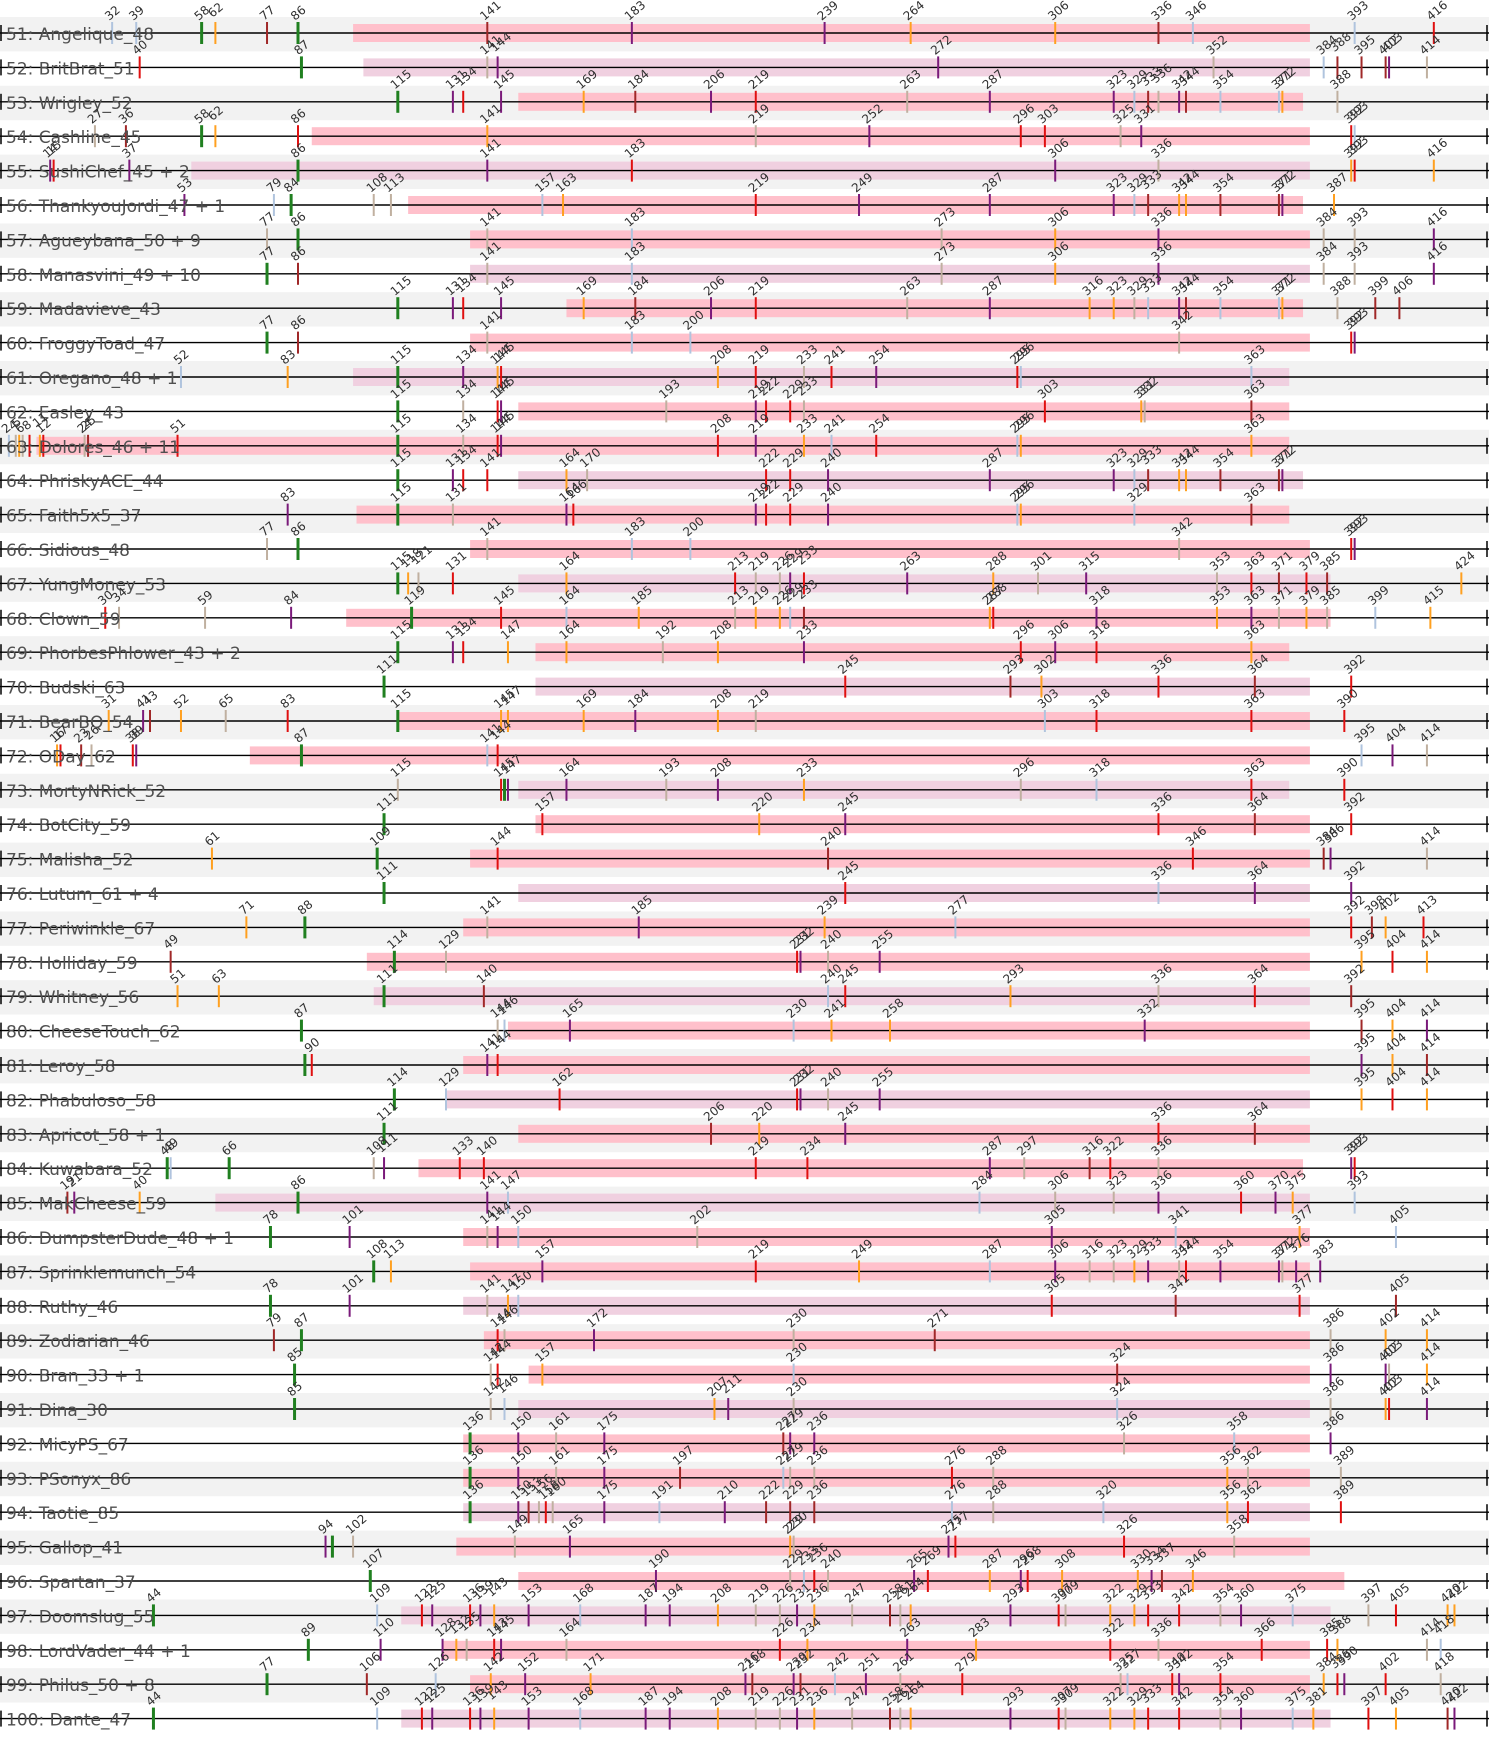  What do you see at coordinates (61, 757) in the screenshot?
I see `row-label: 72: ODay_62` at bounding box center [61, 757].